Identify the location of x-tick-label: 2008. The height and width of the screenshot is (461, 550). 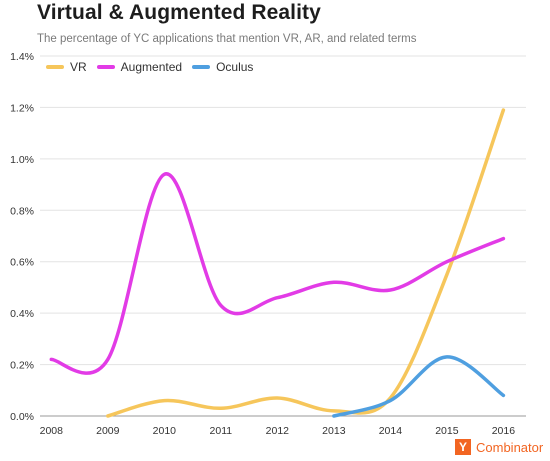
(52, 431).